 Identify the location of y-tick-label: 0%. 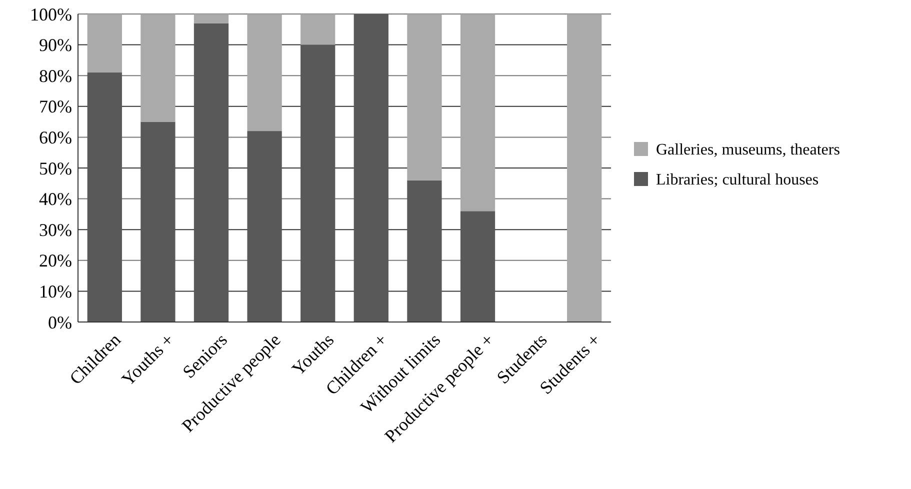
(60, 322).